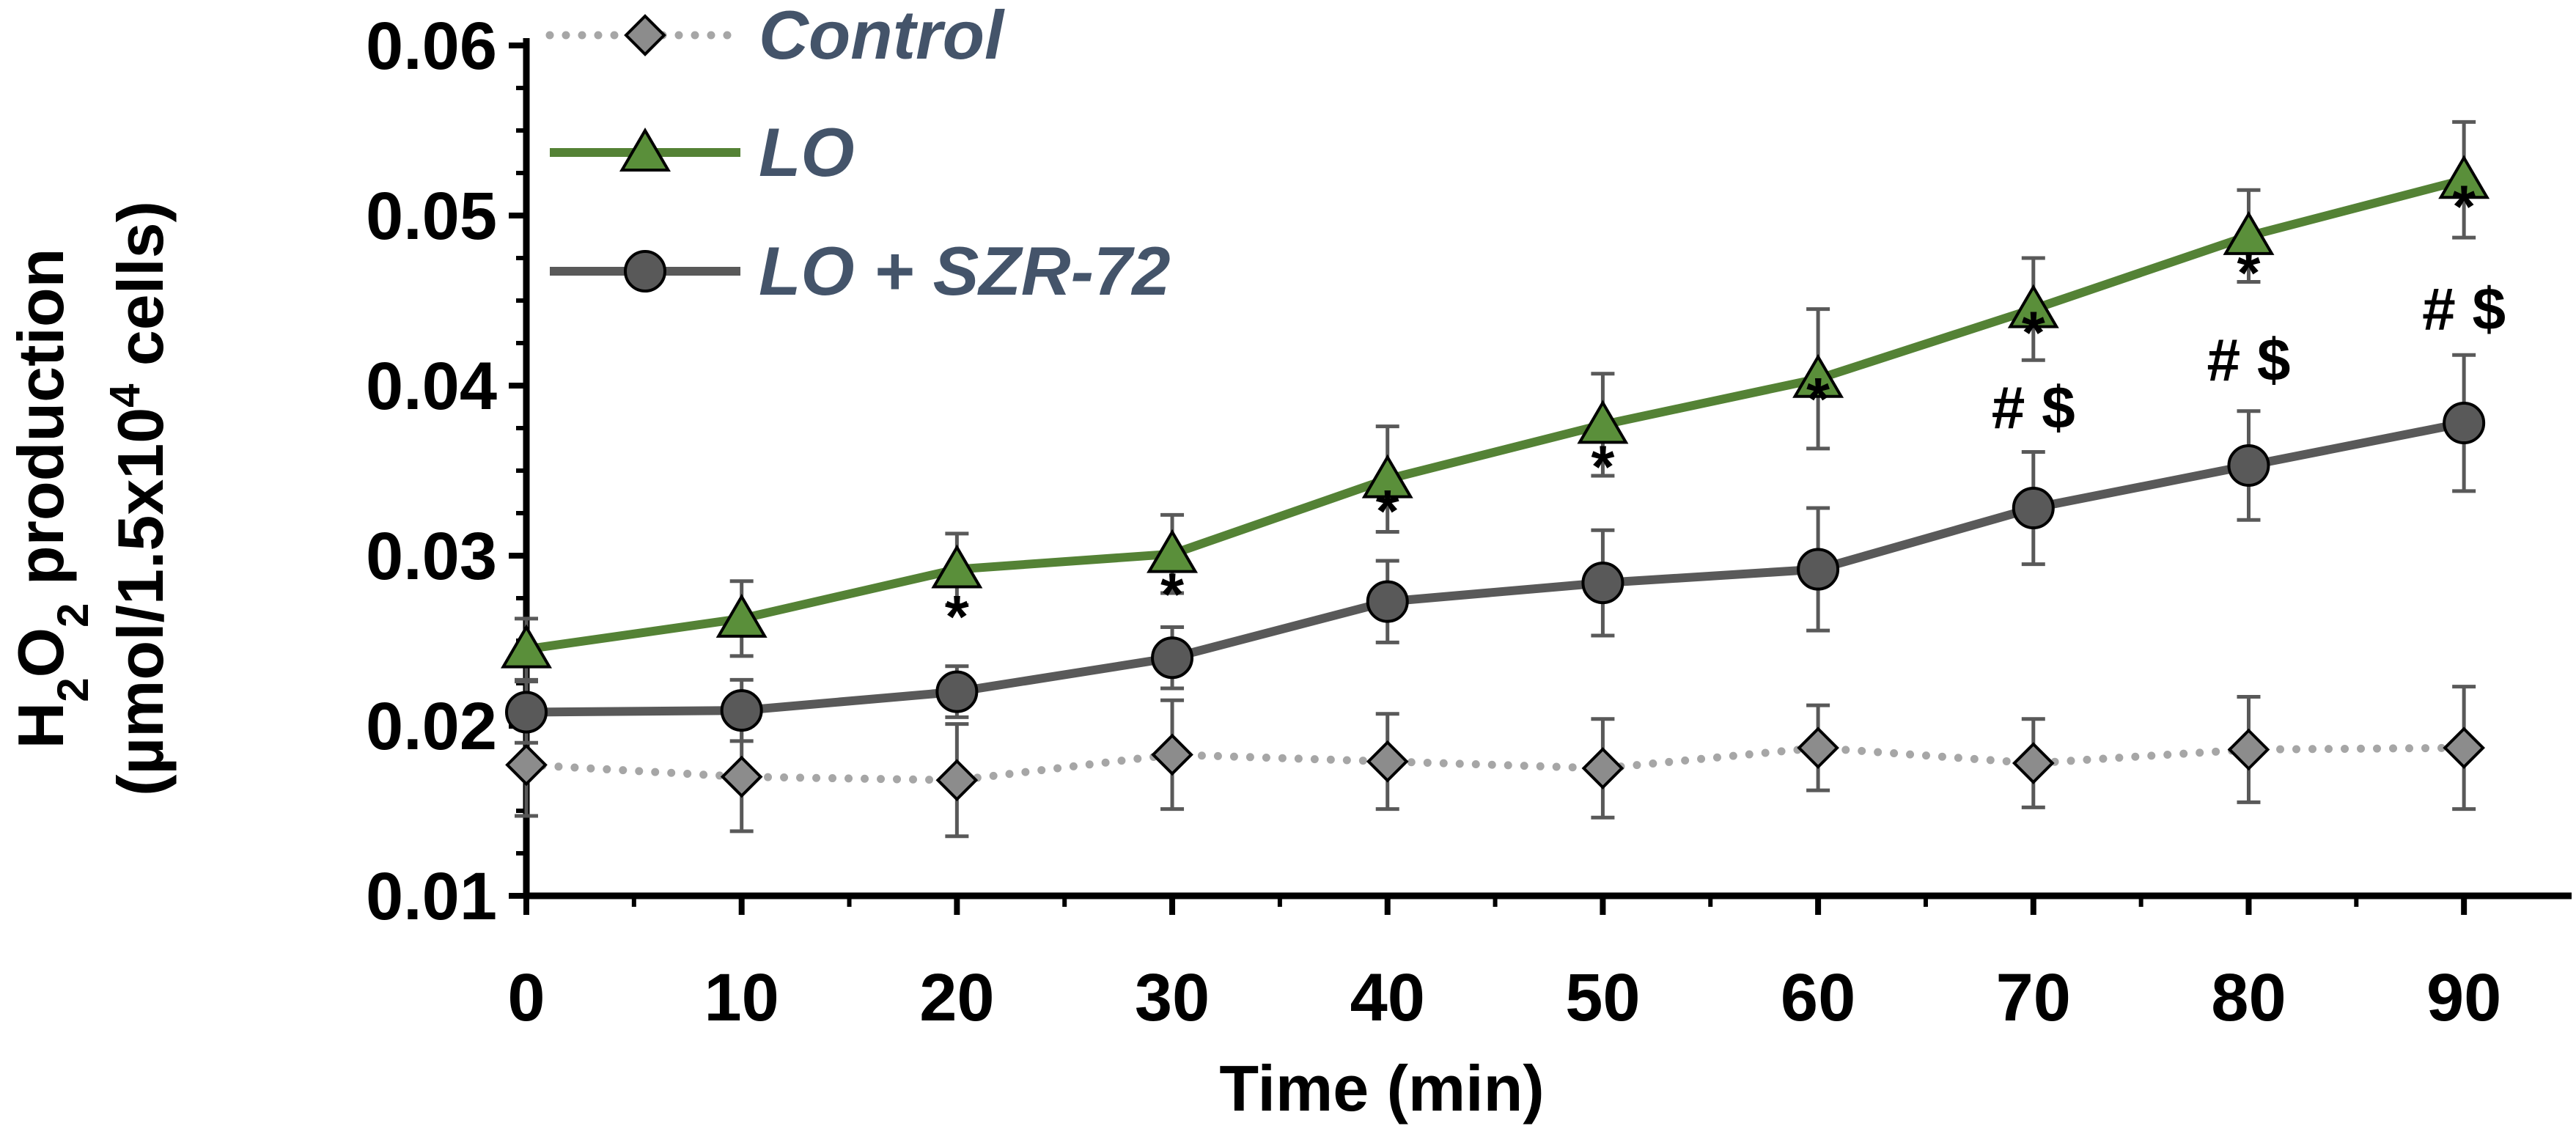 The image size is (2576, 1137). Describe the element at coordinates (40, 426) in the screenshot. I see `y-title-production: production` at that location.